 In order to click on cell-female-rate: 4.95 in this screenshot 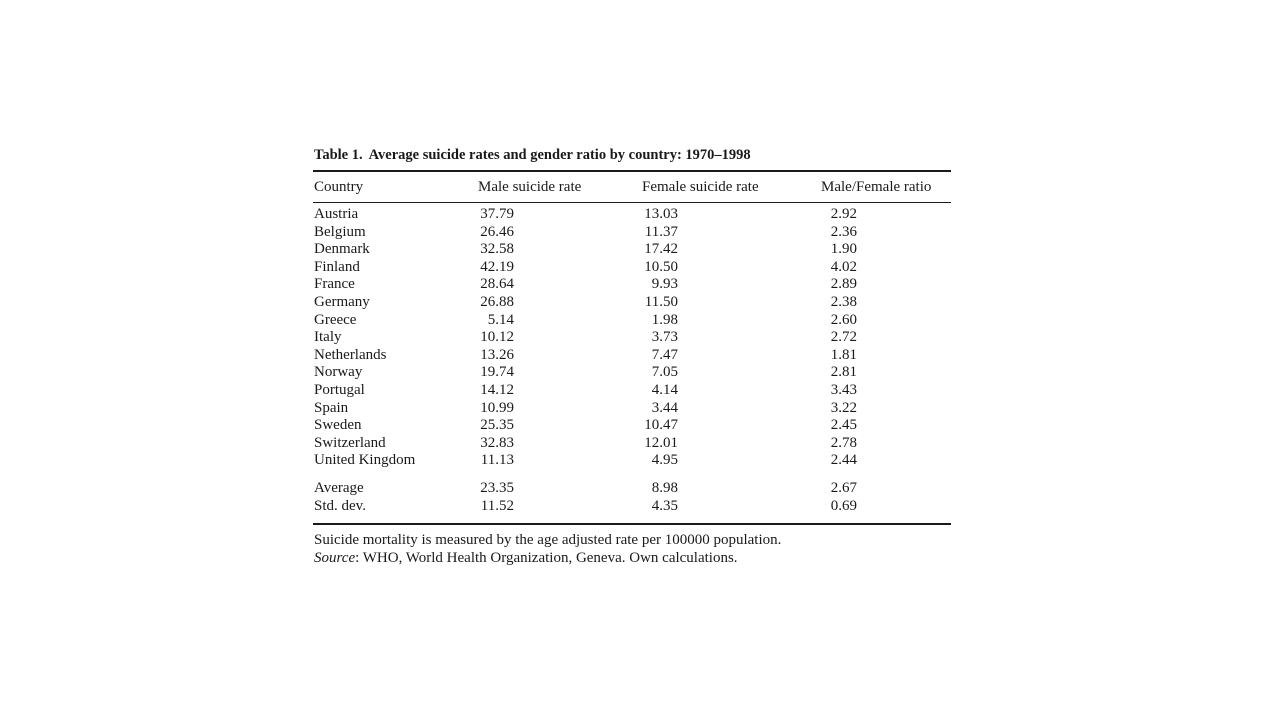, I will do `click(664, 460)`.